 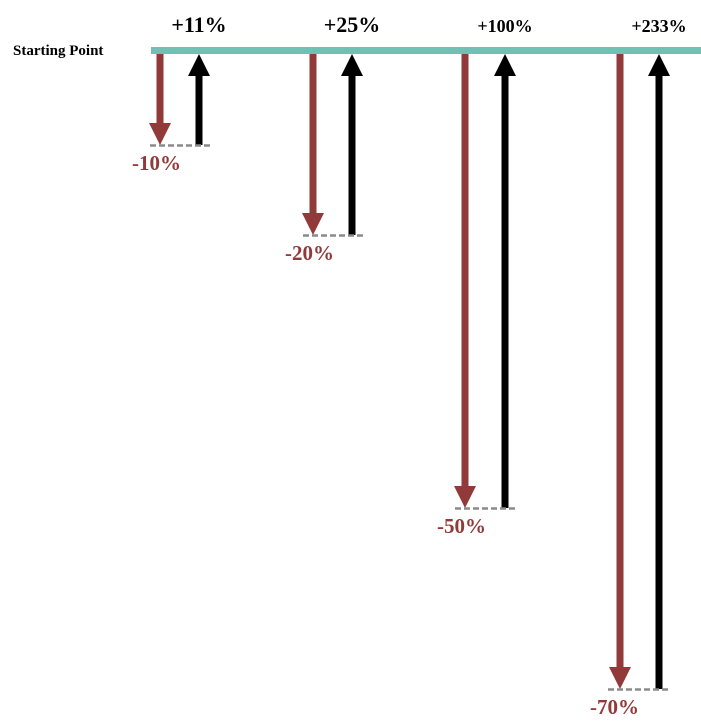 I want to click on gain-label: +11%, so click(x=198, y=24).